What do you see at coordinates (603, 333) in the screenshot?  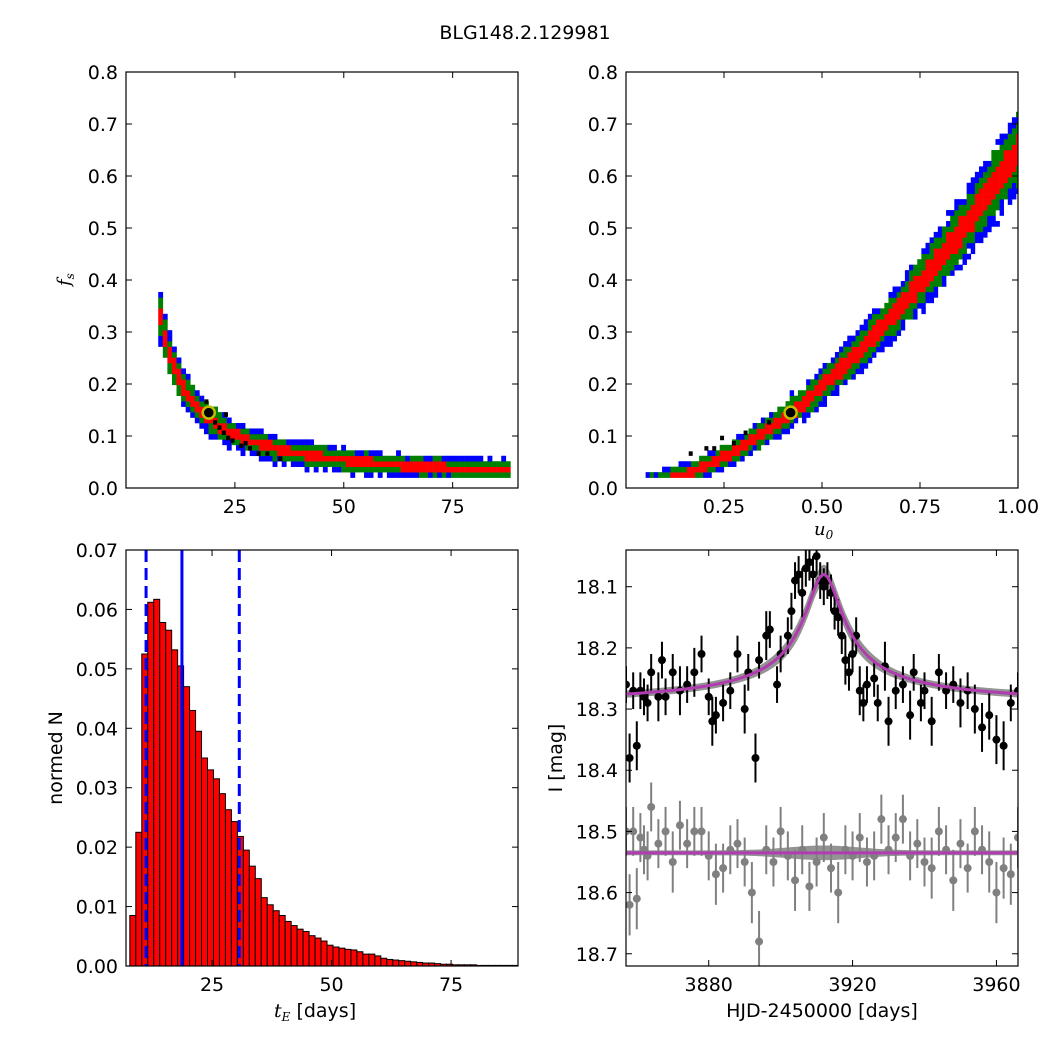 I see `y-tick-label-1: 0.3` at bounding box center [603, 333].